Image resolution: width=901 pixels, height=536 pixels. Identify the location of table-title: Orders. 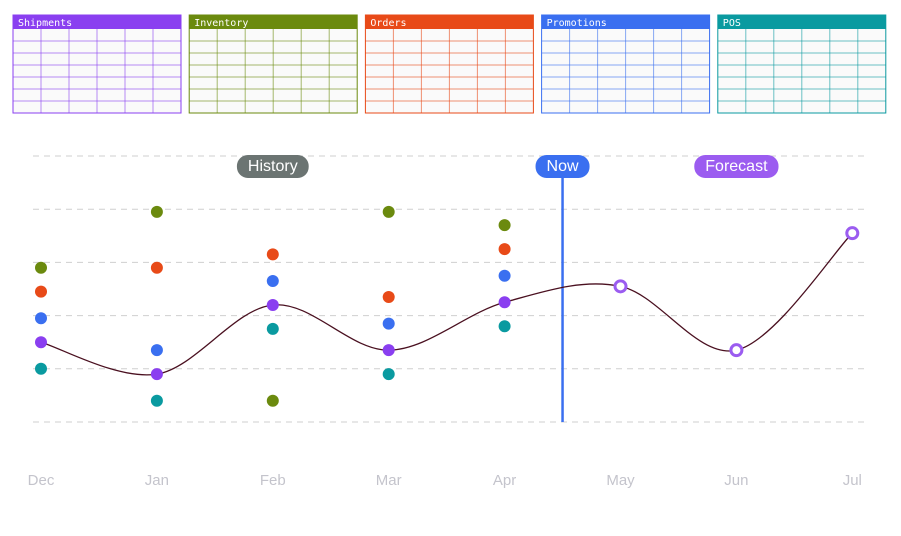
(388, 23).